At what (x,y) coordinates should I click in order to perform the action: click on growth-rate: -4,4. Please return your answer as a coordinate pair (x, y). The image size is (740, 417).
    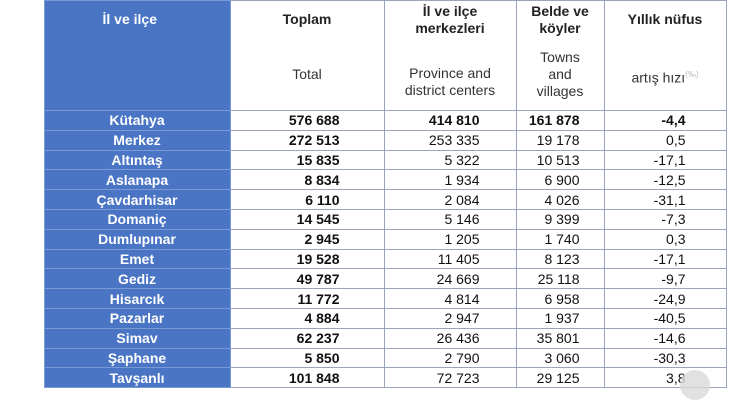
    Looking at the image, I should click on (665, 120).